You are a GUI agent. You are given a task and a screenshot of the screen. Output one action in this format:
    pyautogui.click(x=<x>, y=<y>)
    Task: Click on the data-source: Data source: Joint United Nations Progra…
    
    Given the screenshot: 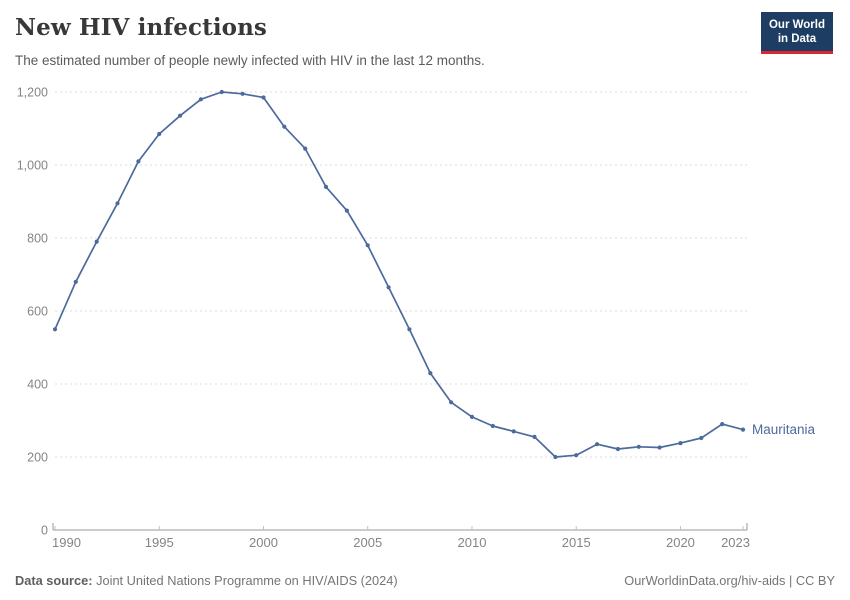 What is the action you would take?
    pyautogui.click(x=206, y=580)
    